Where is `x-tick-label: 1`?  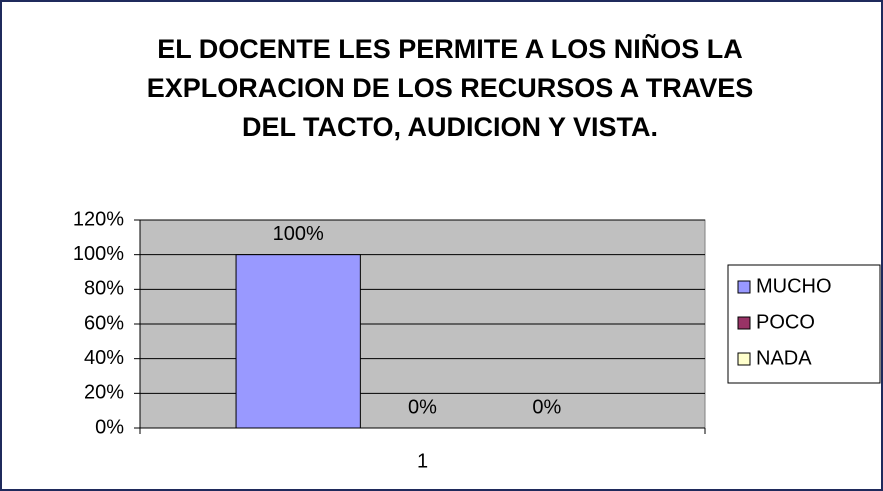
x-tick-label: 1 is located at coordinates (422, 461).